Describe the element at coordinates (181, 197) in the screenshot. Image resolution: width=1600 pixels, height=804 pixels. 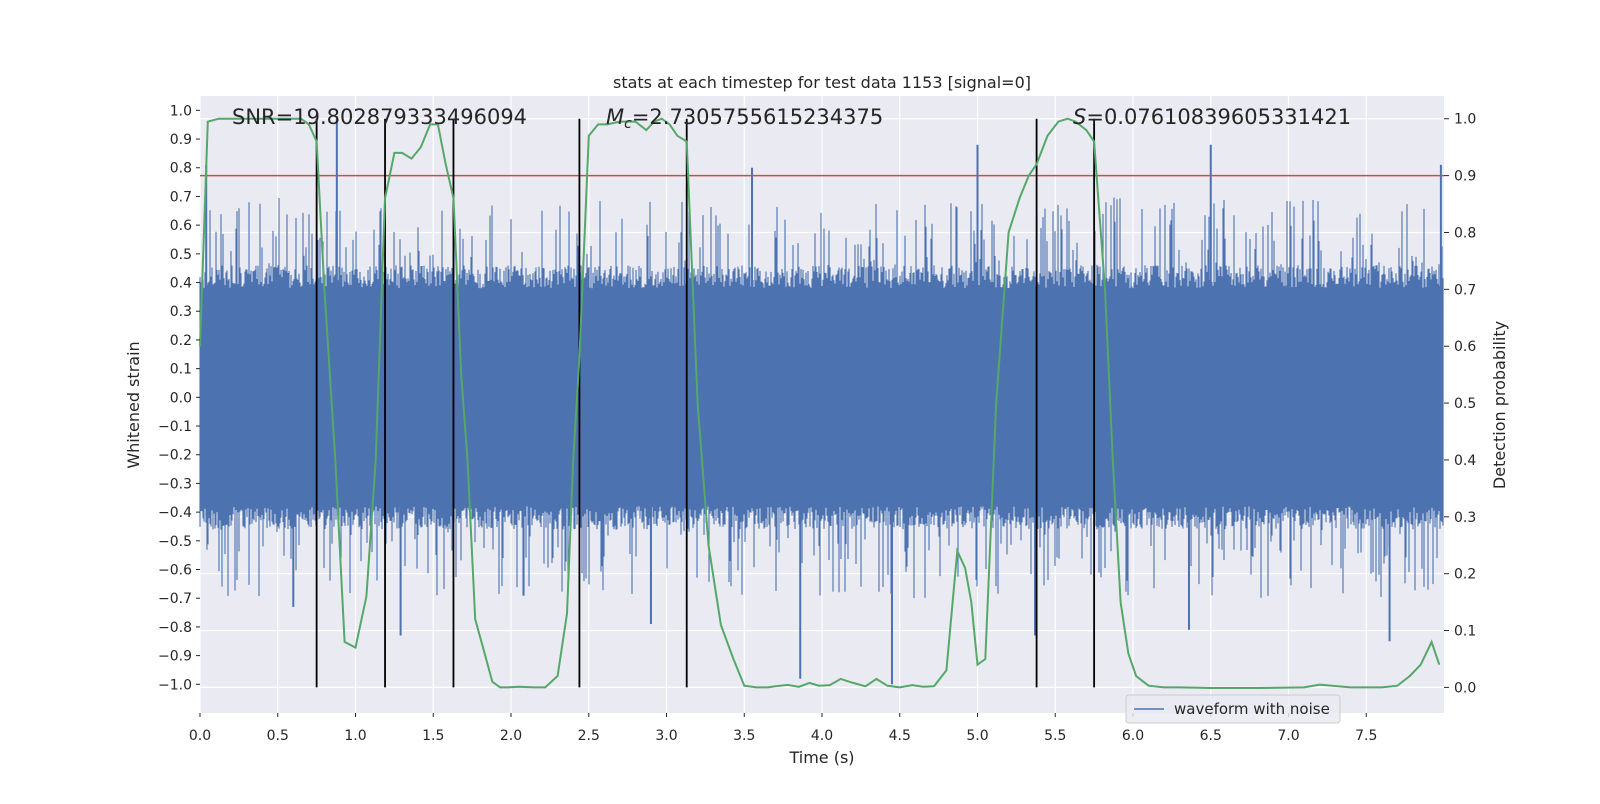
I see `y-left-tick-label: 0.7` at that location.